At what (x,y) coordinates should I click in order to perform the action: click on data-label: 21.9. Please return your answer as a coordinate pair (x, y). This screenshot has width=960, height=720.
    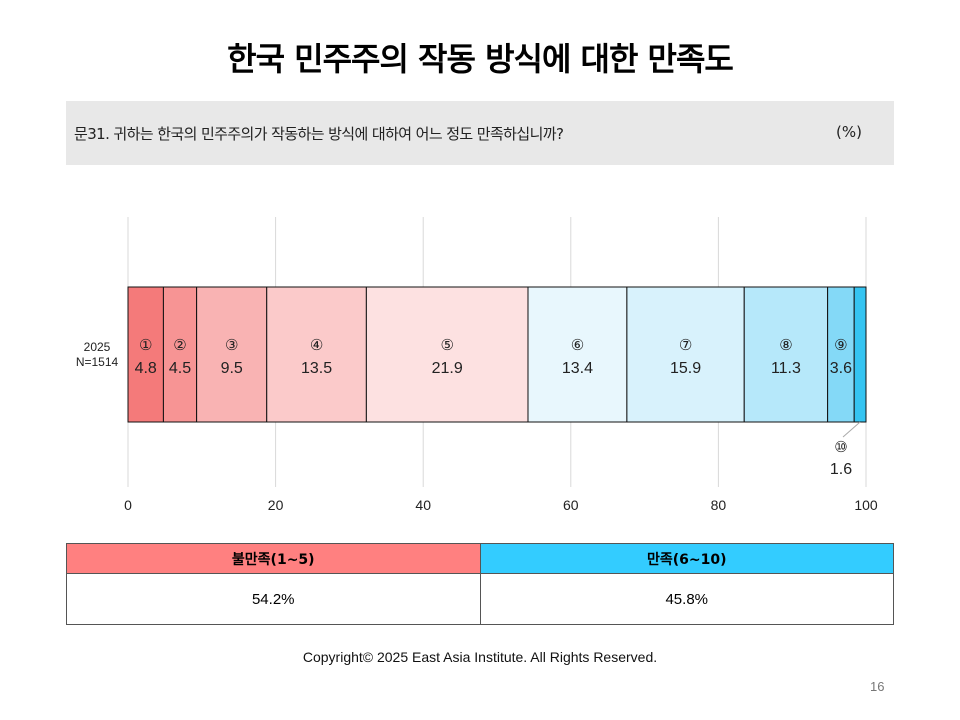
    Looking at the image, I should click on (447, 368).